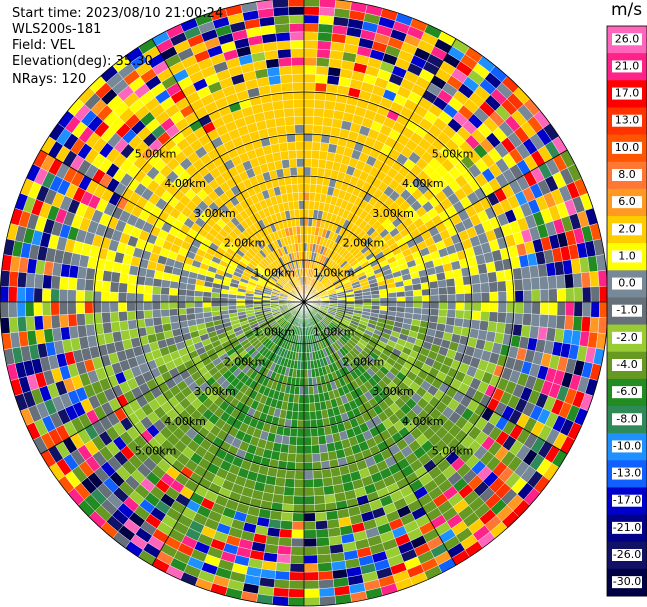 The width and height of the screenshot is (647, 607). What do you see at coordinates (423, 183) in the screenshot?
I see `ring-label: 4.00km` at bounding box center [423, 183].